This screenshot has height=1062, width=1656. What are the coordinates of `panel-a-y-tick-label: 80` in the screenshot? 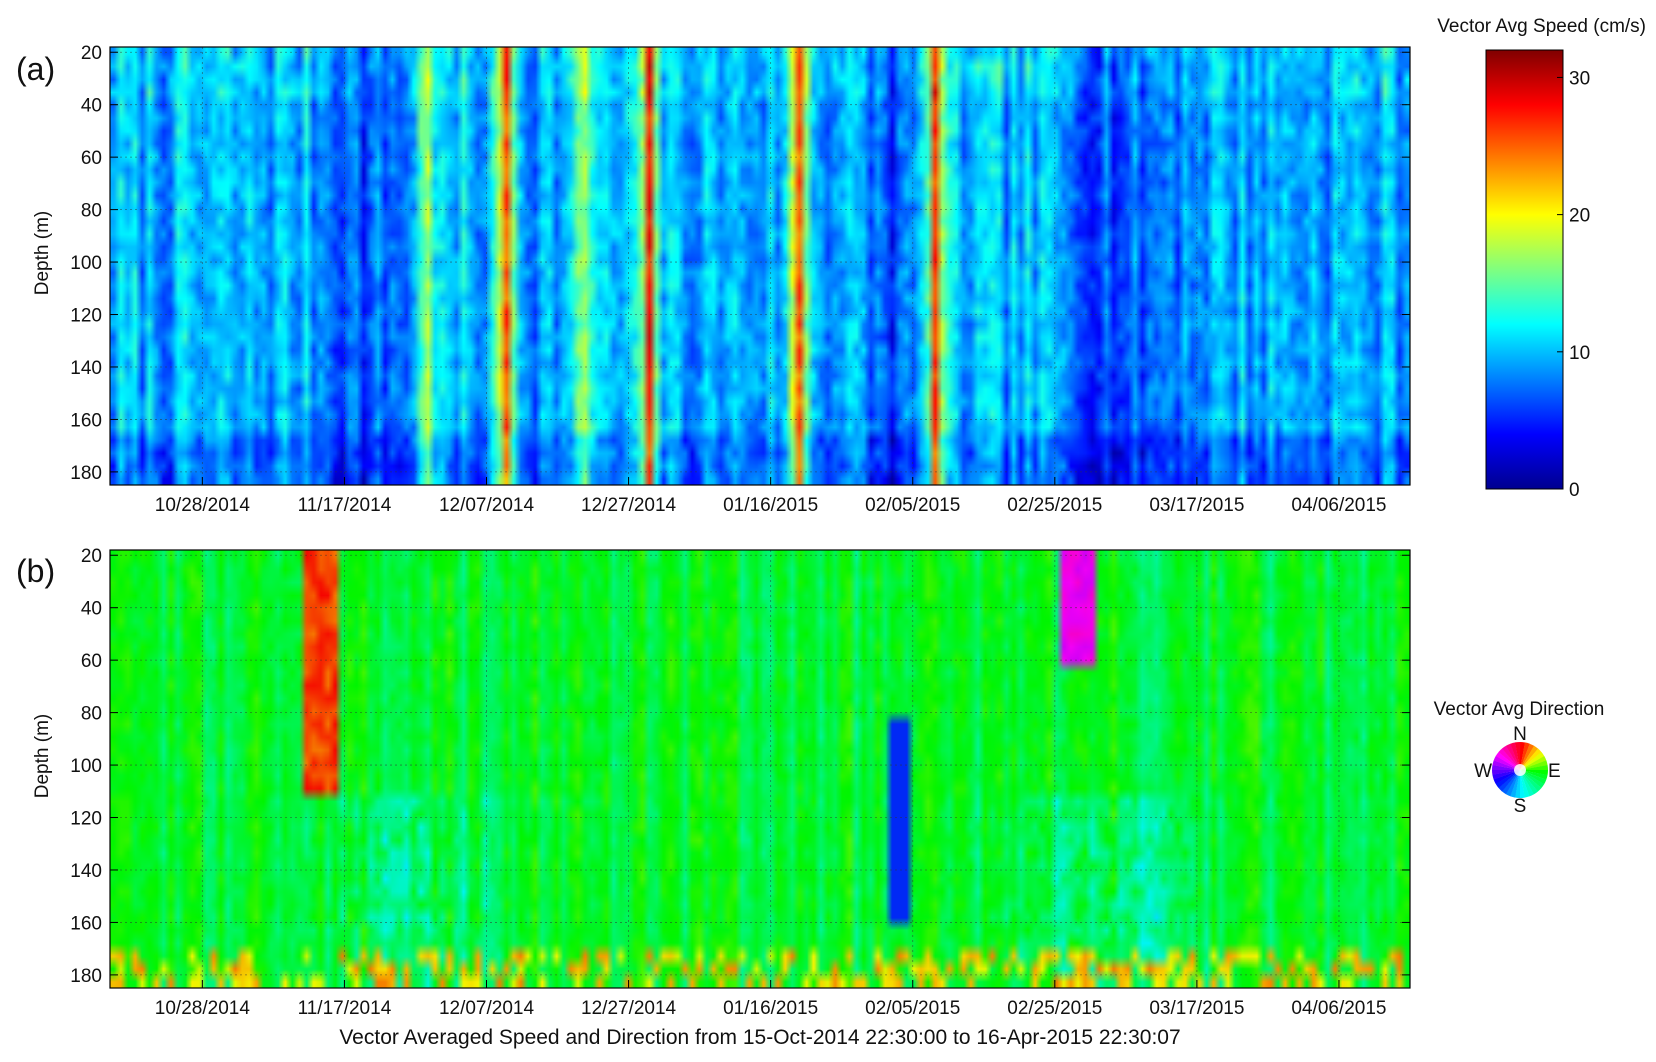 It's located at (91, 211).